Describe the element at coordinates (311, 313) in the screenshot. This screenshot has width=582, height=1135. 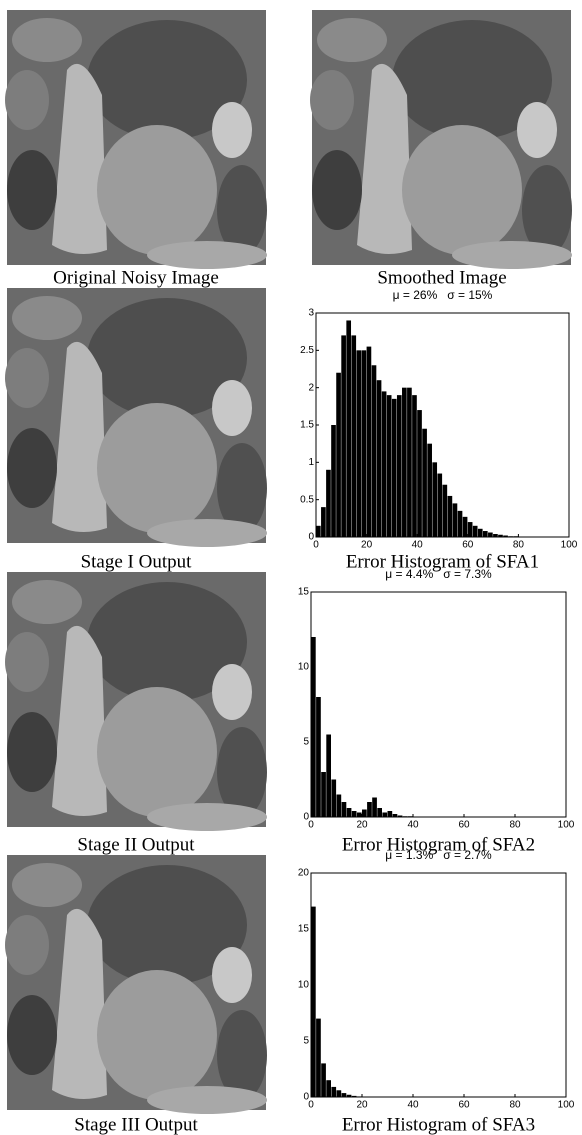
I see `y-tick-label: 3` at that location.